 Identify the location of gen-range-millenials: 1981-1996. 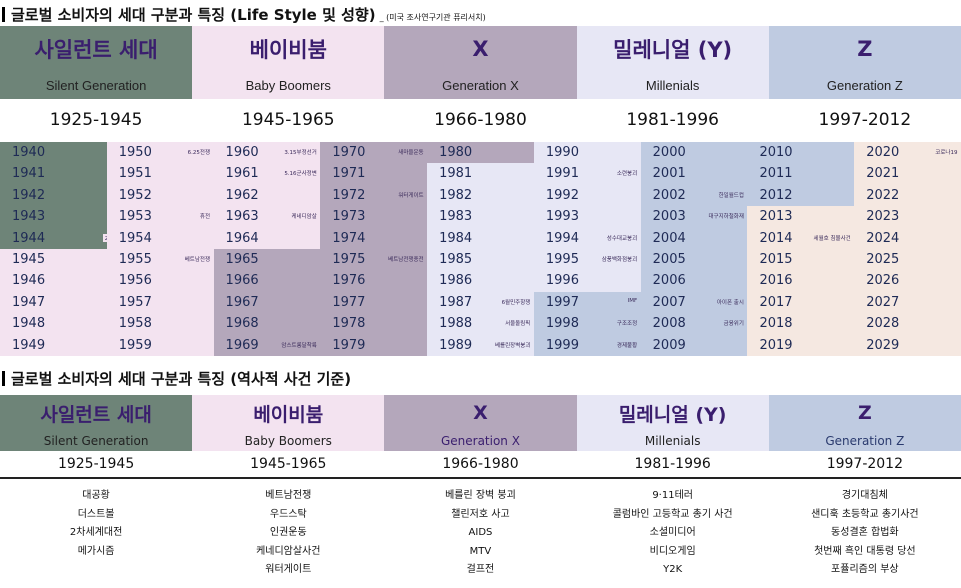
(672, 120).